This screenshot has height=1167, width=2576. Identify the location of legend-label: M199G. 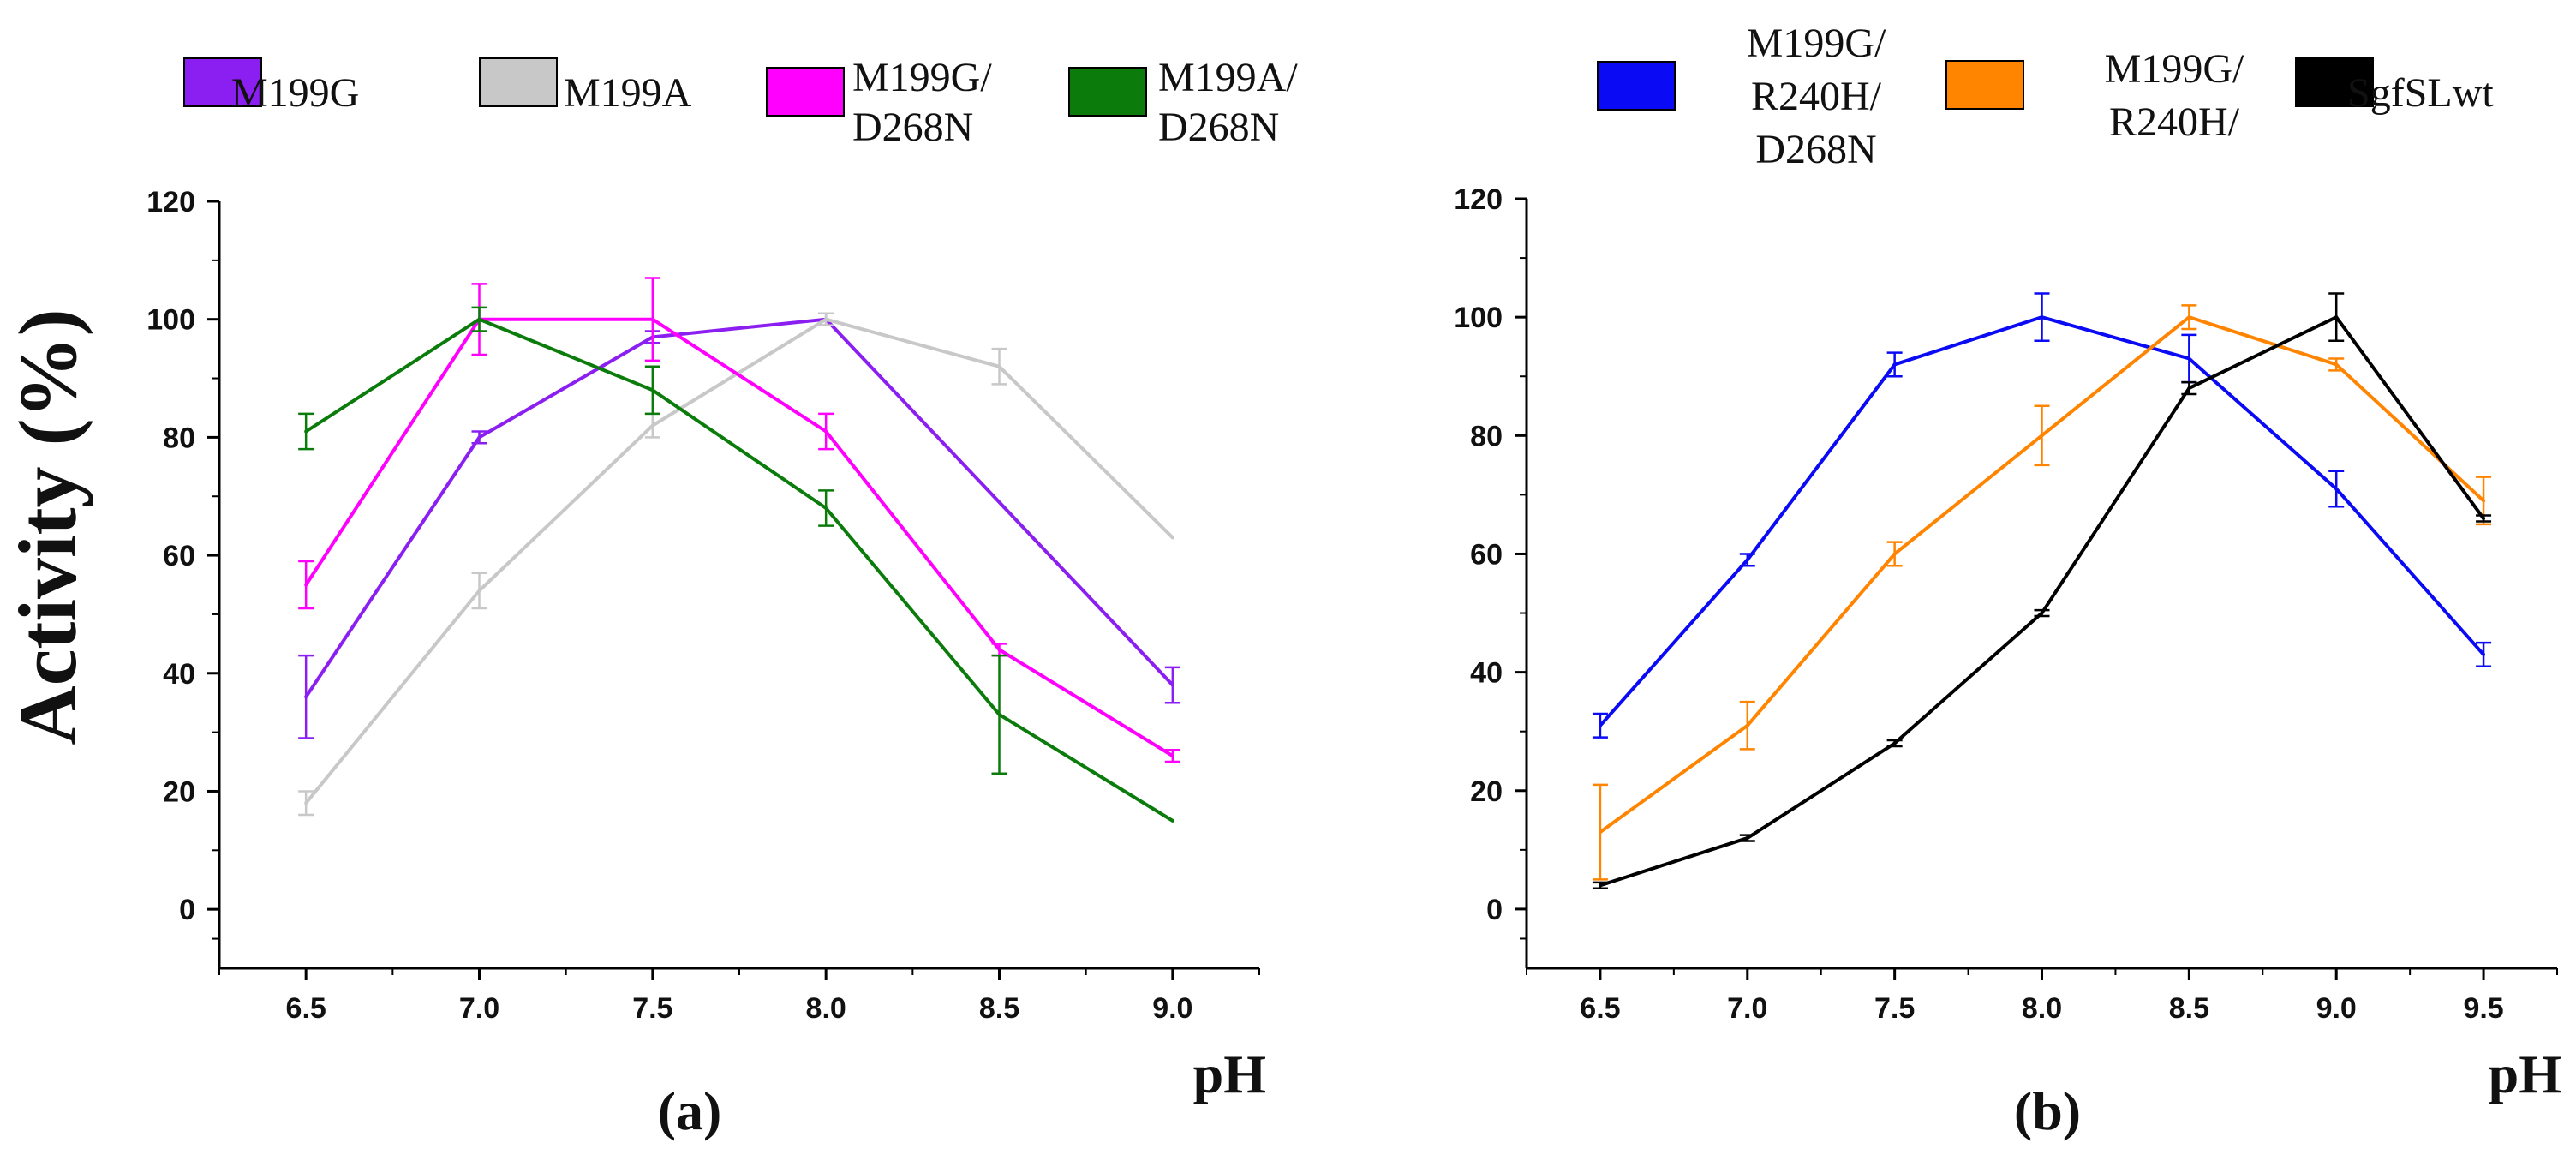
(295, 93).